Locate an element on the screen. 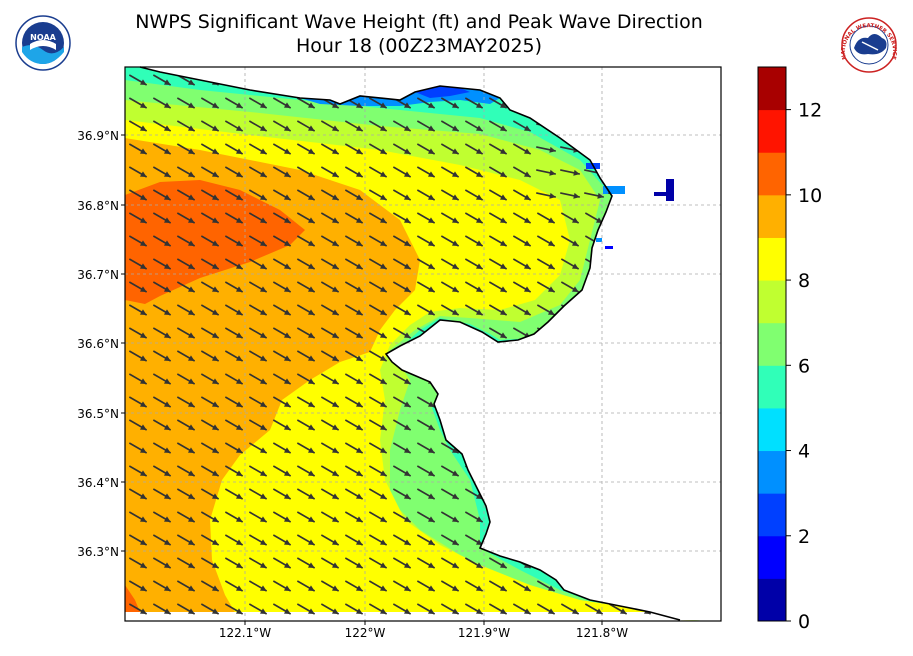 This screenshot has width=913, height=656. colorbar-tick-label: 0 is located at coordinates (804, 622).